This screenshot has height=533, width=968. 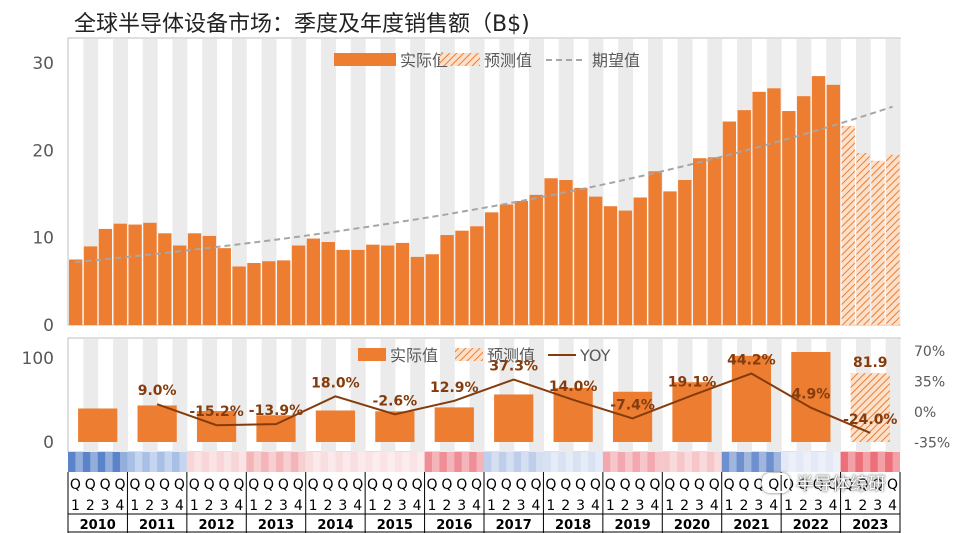 I want to click on heat-strip-cell, so click(x=98, y=462).